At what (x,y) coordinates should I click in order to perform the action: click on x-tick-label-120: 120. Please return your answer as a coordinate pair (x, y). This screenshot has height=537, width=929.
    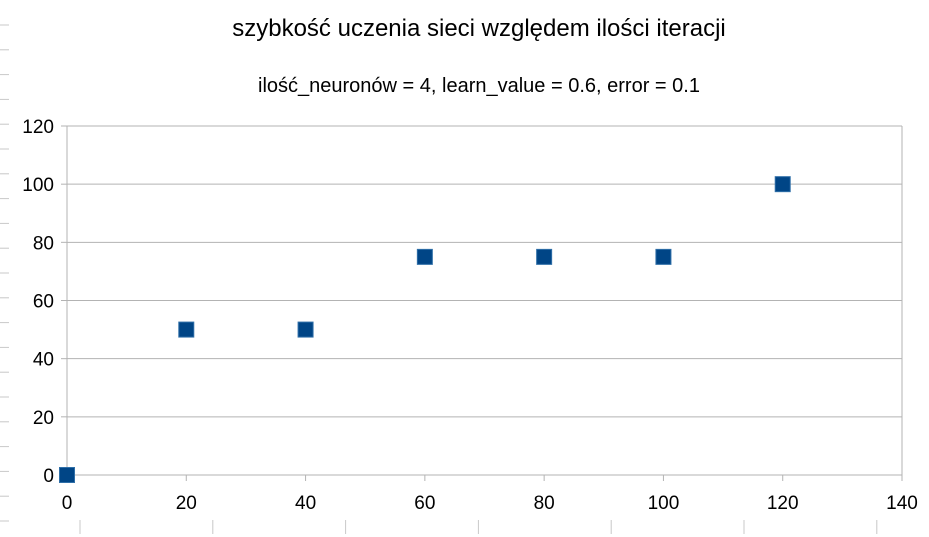
    Looking at the image, I should click on (783, 503).